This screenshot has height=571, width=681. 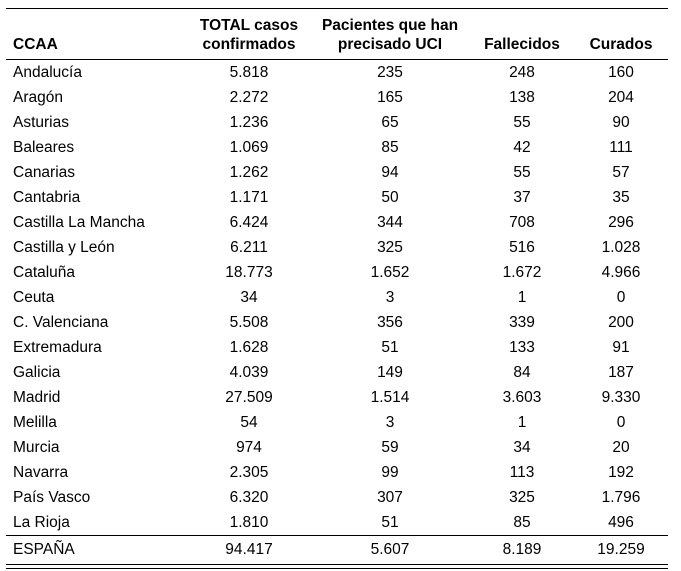 What do you see at coordinates (522, 322) in the screenshot?
I see `cell-fallecidos: 339` at bounding box center [522, 322].